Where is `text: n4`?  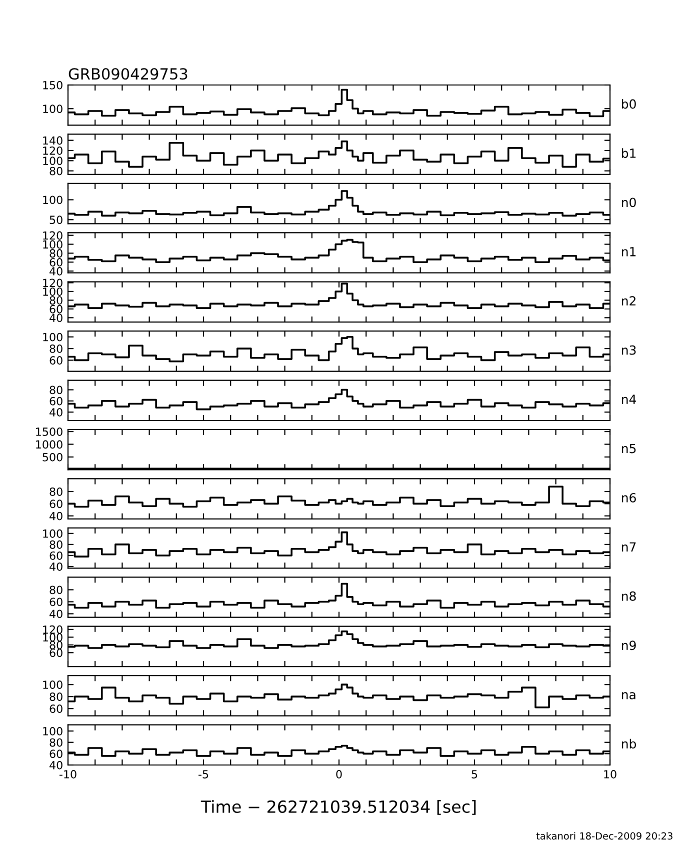 text: n4 is located at coordinates (629, 399).